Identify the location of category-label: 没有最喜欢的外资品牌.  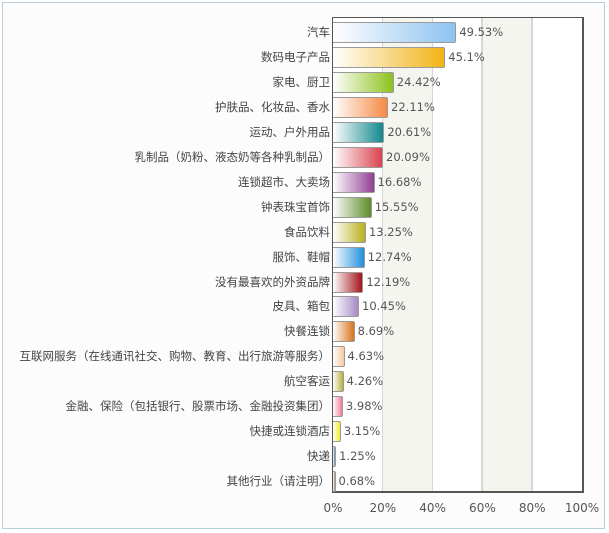
(272, 281).